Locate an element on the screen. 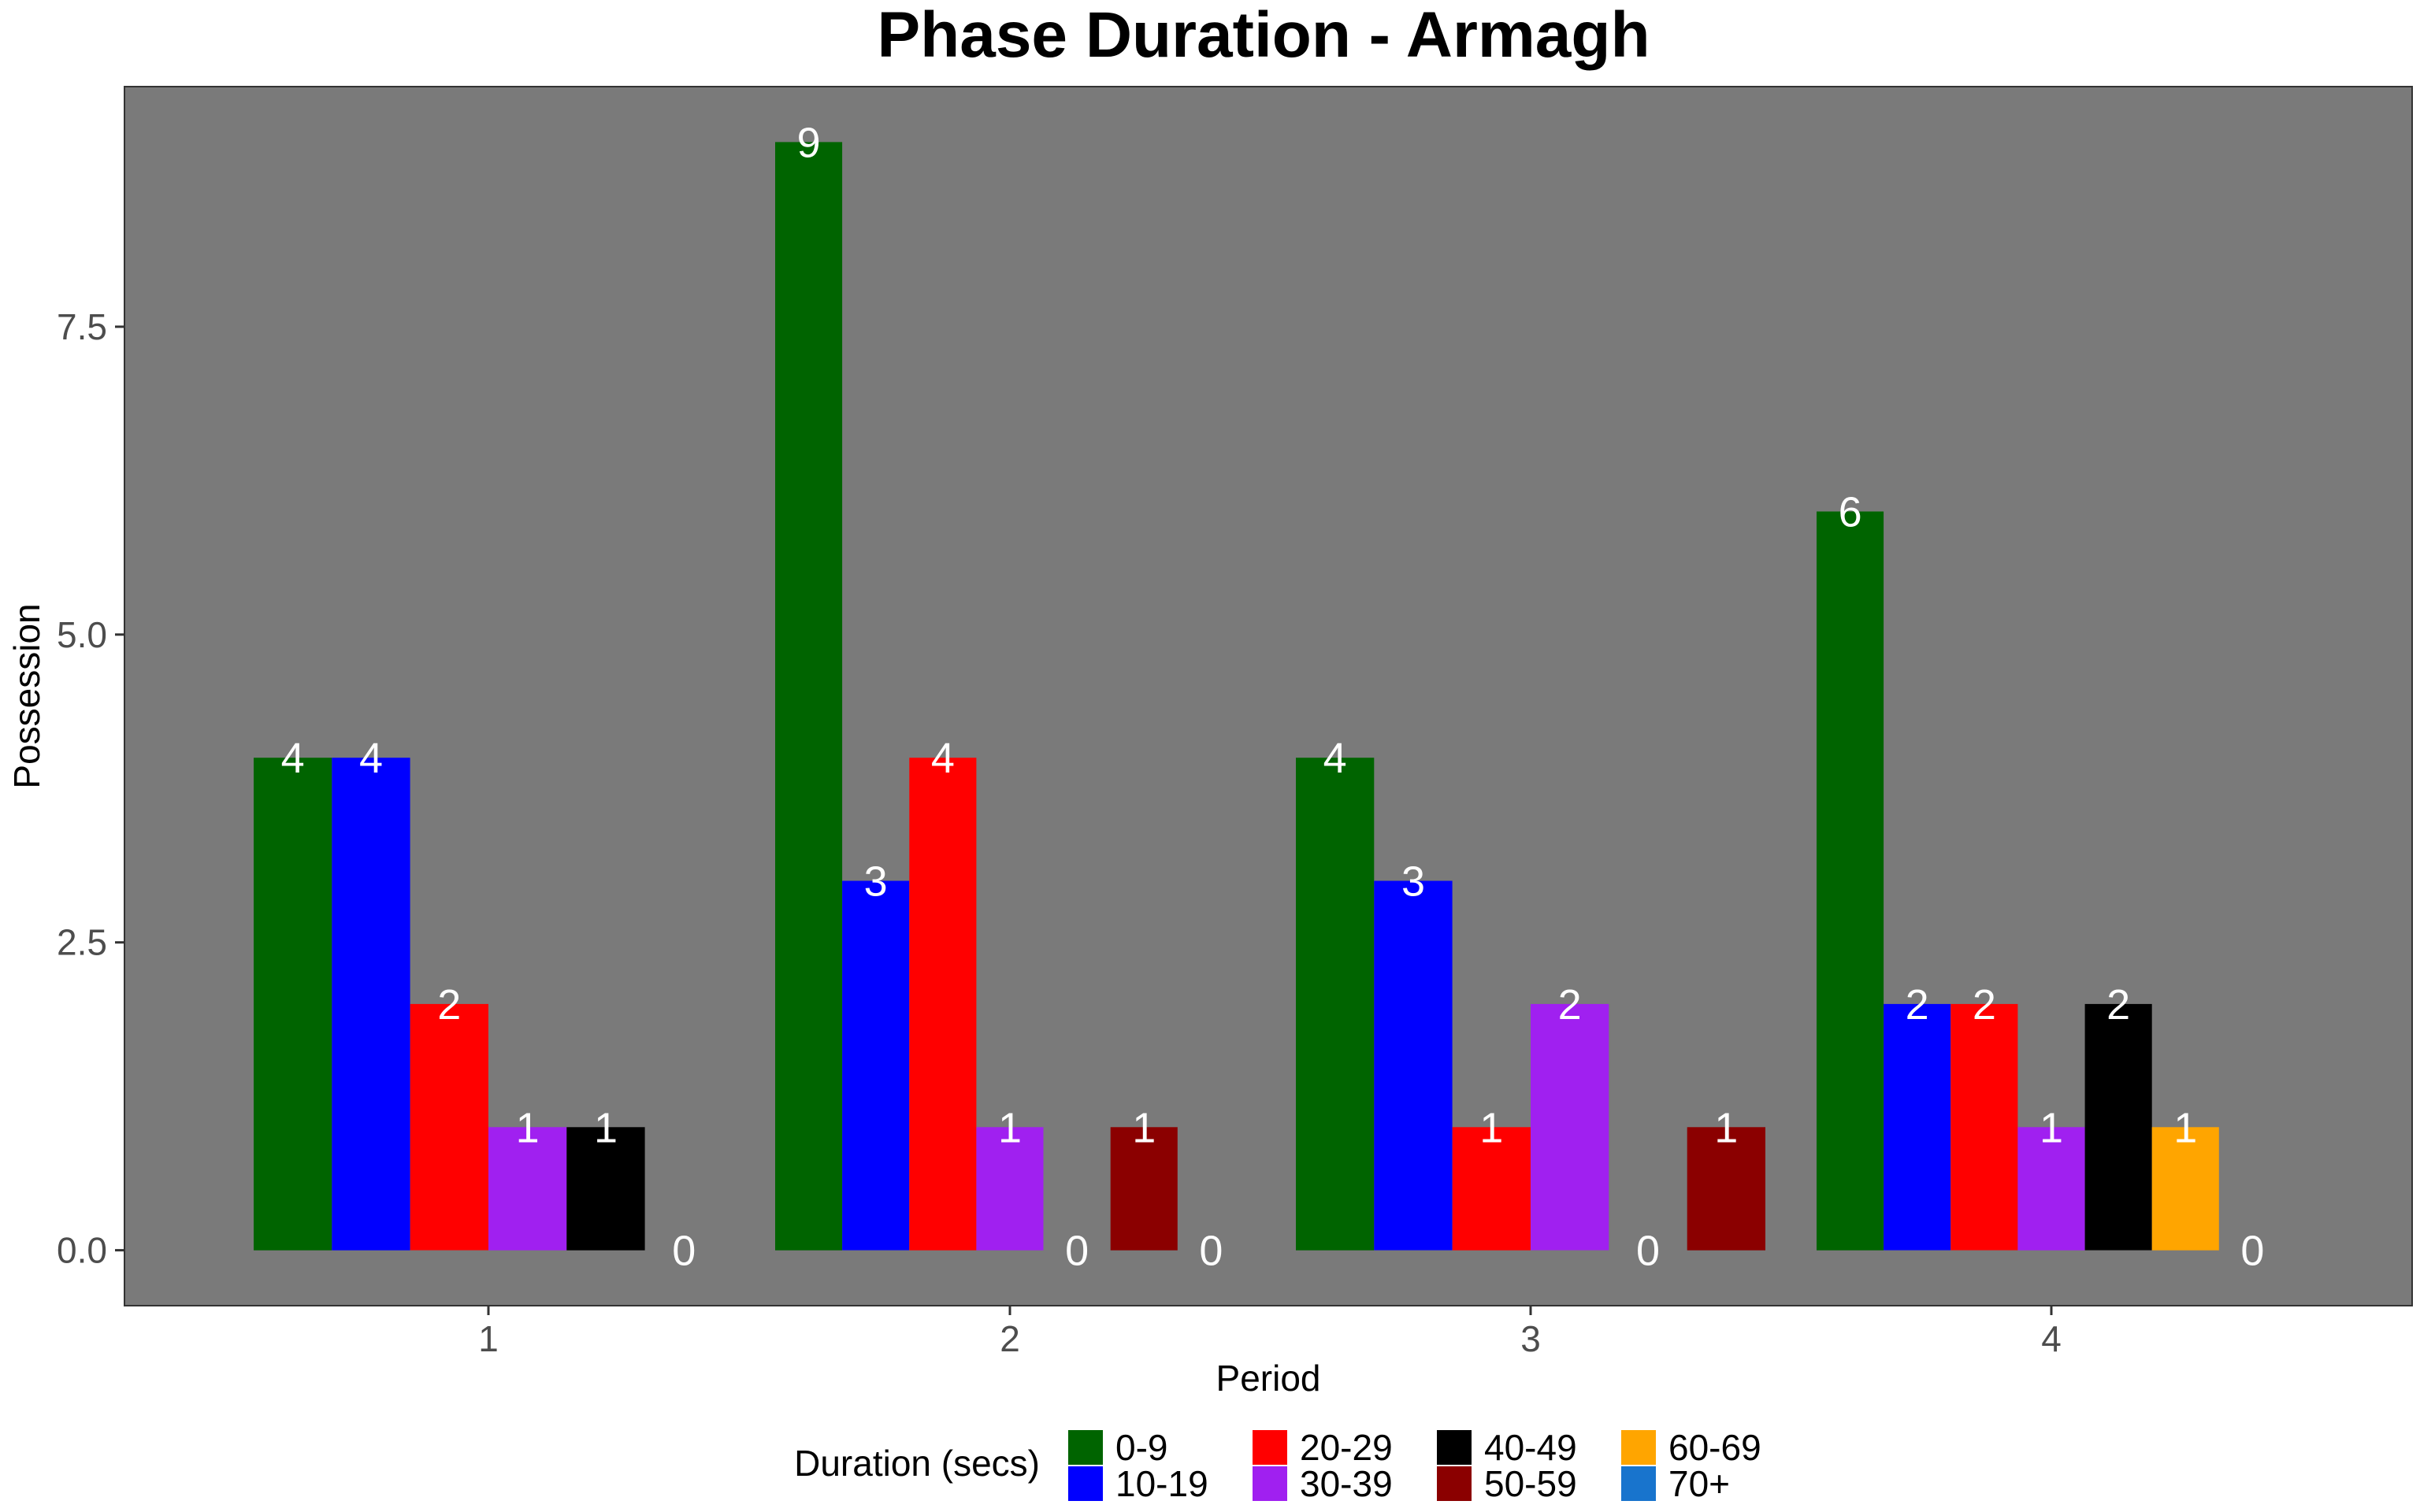 The width and height of the screenshot is (2420, 1512). y-axis: 0.0 2.5 5.0 7.5 is located at coordinates (90, 788).